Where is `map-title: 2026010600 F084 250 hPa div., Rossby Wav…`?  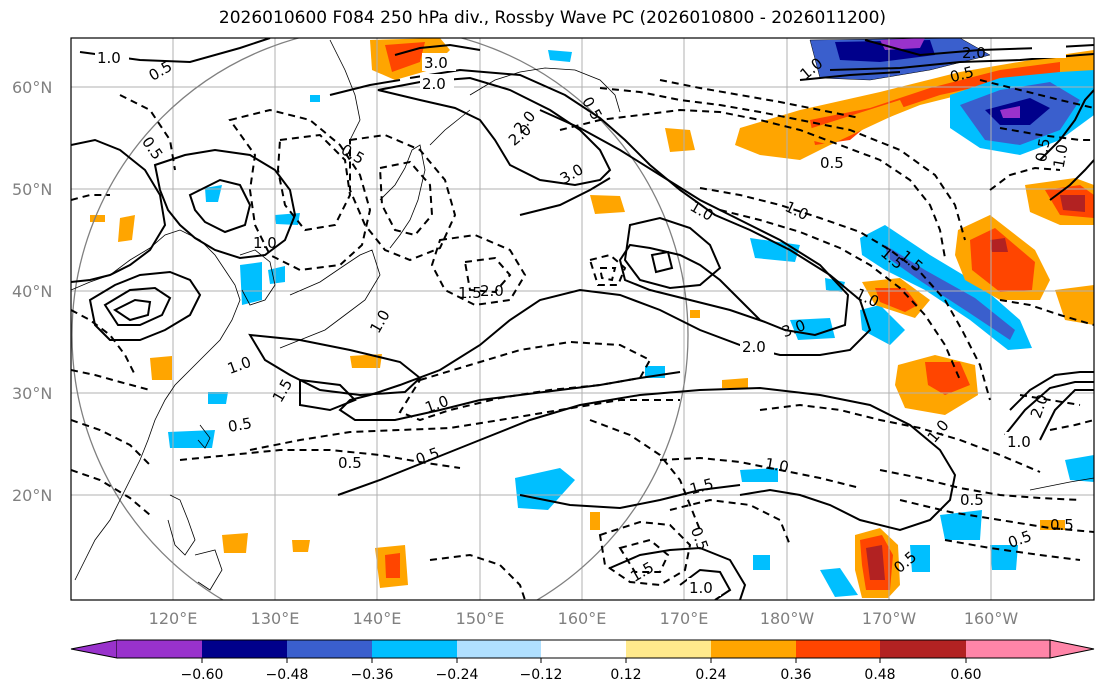 map-title: 2026010600 F084 250 hPa div., Rossby Wav… is located at coordinates (552, 18).